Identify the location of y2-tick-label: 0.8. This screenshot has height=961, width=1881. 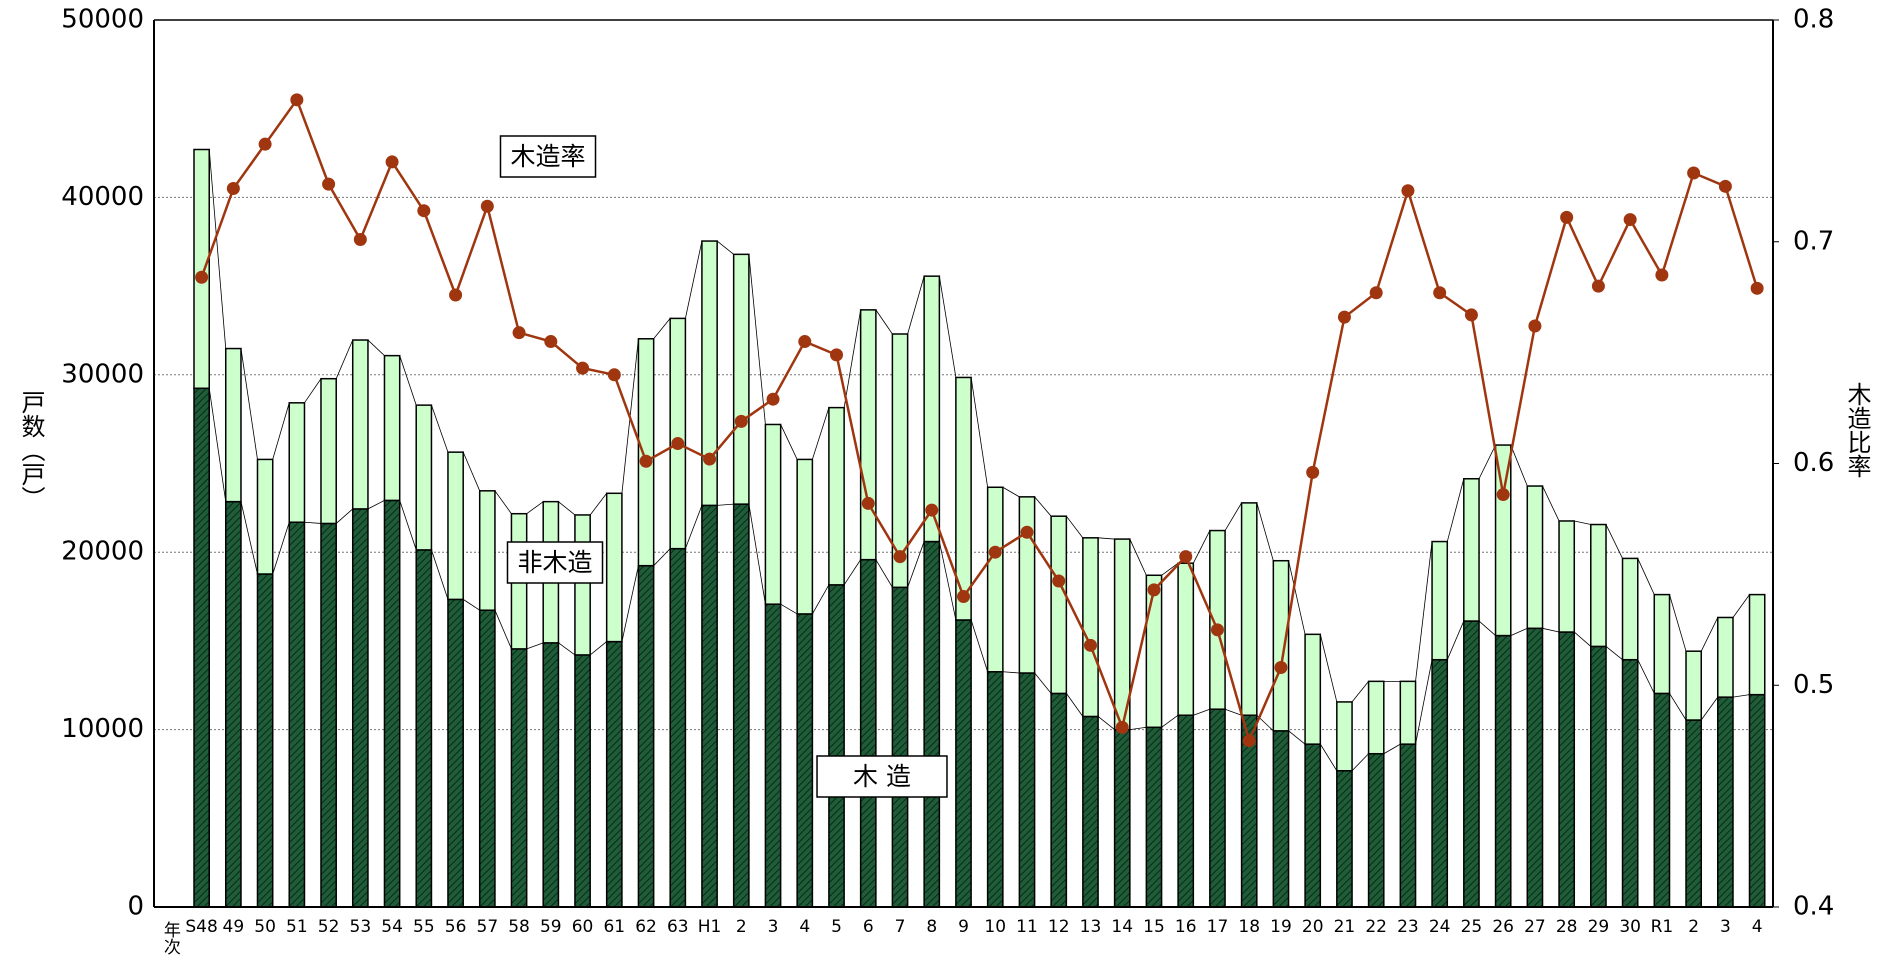
(1813, 20).